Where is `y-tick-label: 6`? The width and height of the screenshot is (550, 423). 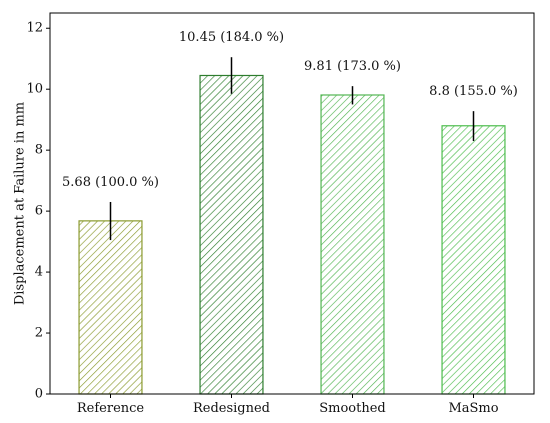
y-tick-label: 6 is located at coordinates (39, 211).